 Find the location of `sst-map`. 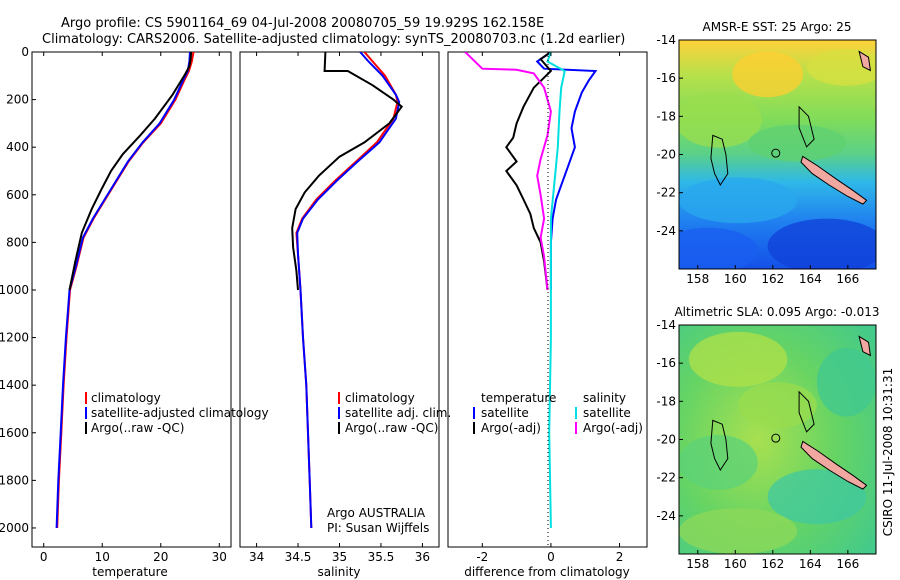

sst-map is located at coordinates (777, 154).